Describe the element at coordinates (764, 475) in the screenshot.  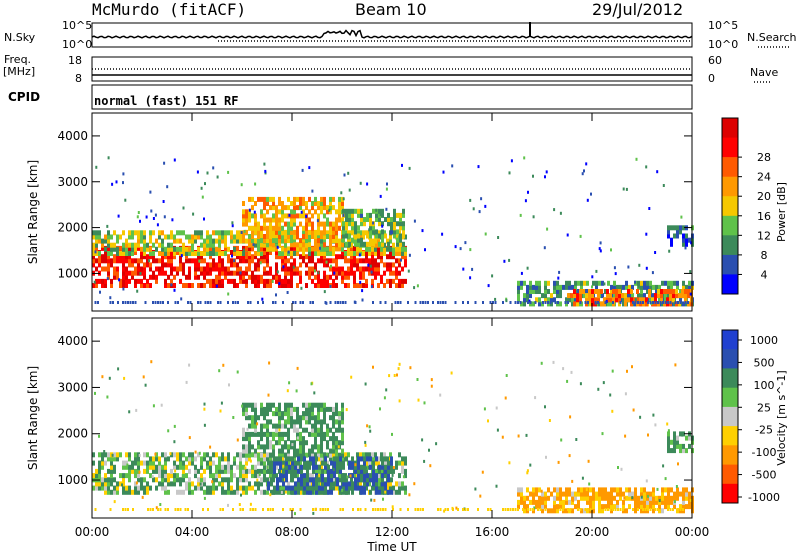
I see `velocity-colorbar-tick-label: -500` at that location.